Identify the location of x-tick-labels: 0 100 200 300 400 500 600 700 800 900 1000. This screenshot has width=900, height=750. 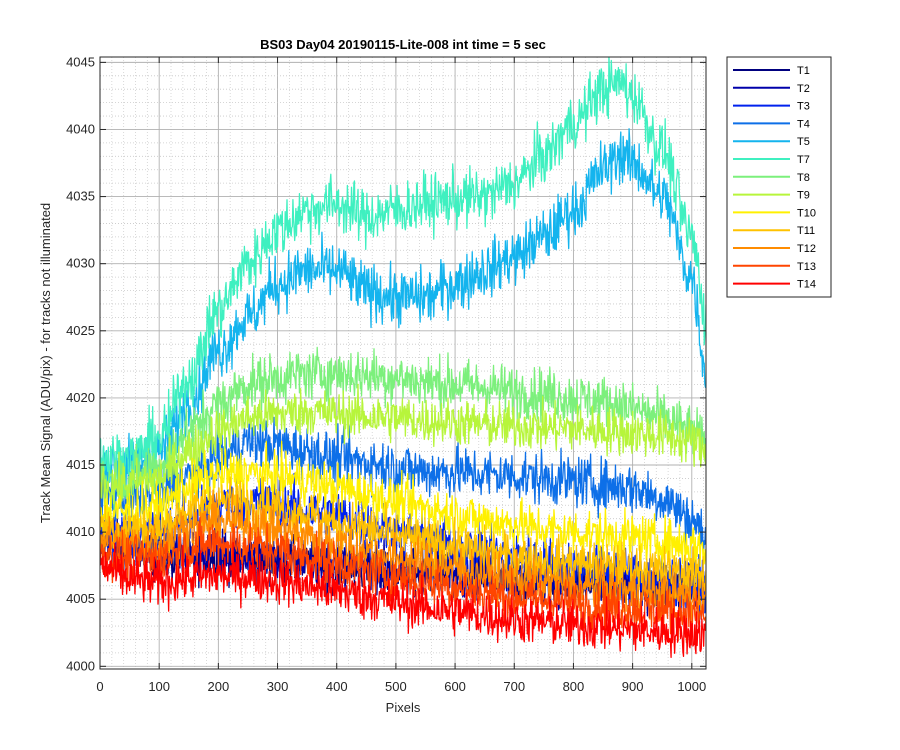
(401, 686).